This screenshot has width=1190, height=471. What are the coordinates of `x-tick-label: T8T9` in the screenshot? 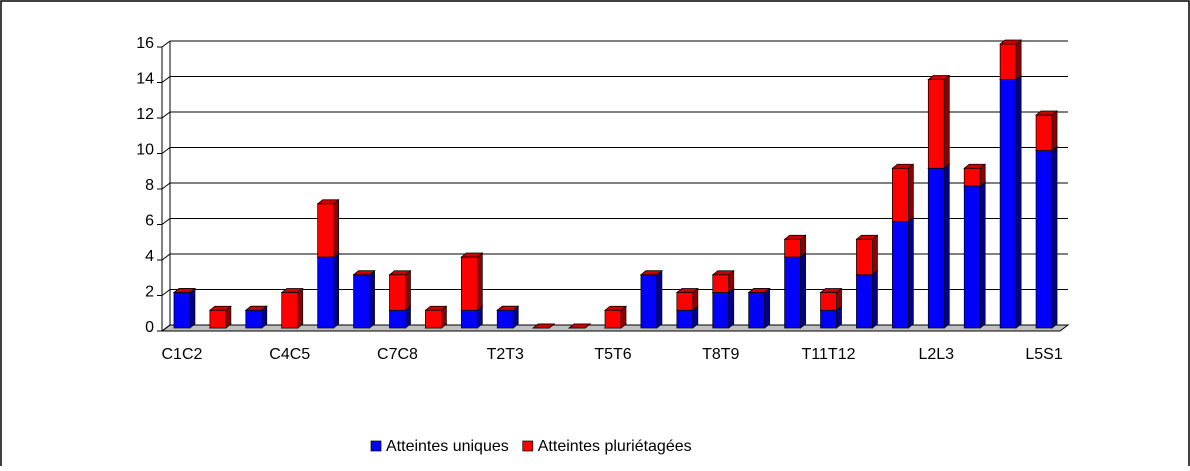 It's located at (720, 354).